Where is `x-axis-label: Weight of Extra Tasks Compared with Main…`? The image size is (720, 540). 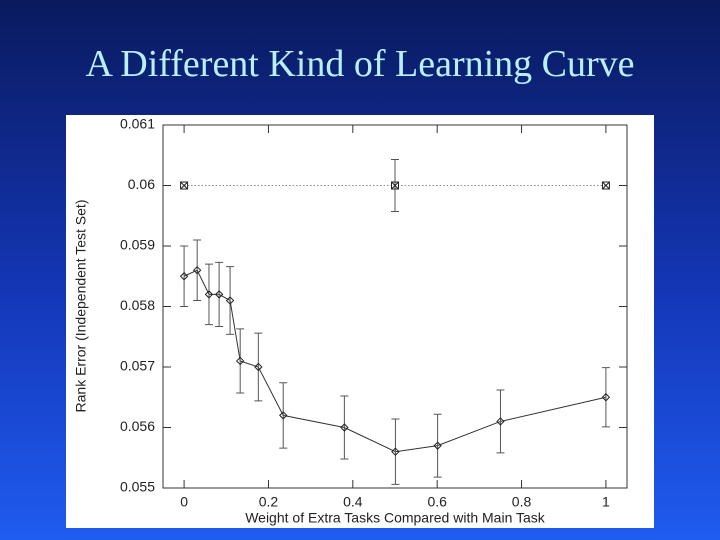 x-axis-label: Weight of Extra Tasks Compared with Main… is located at coordinates (395, 518).